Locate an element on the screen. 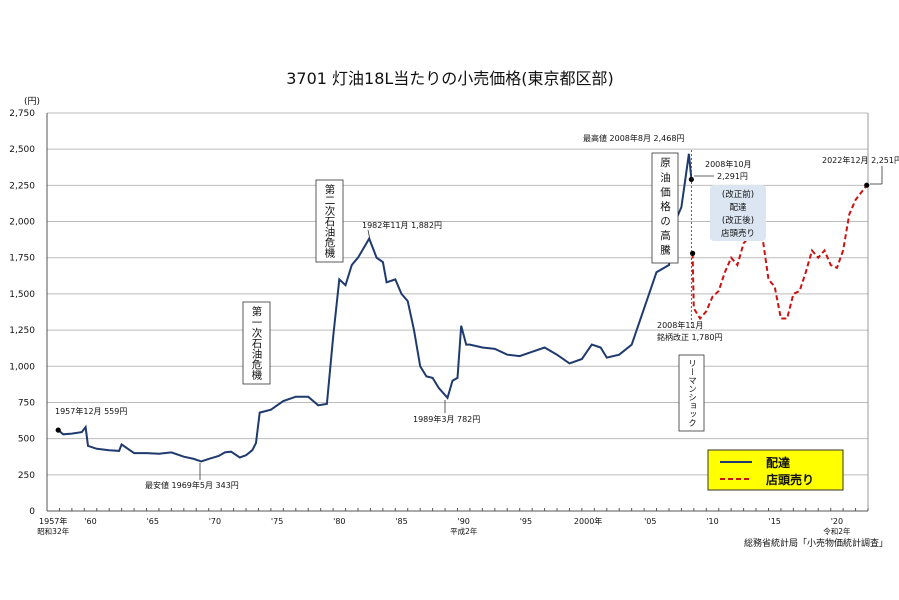 This screenshot has height=600, width=899. y-tick-label: 250 is located at coordinates (26, 476).